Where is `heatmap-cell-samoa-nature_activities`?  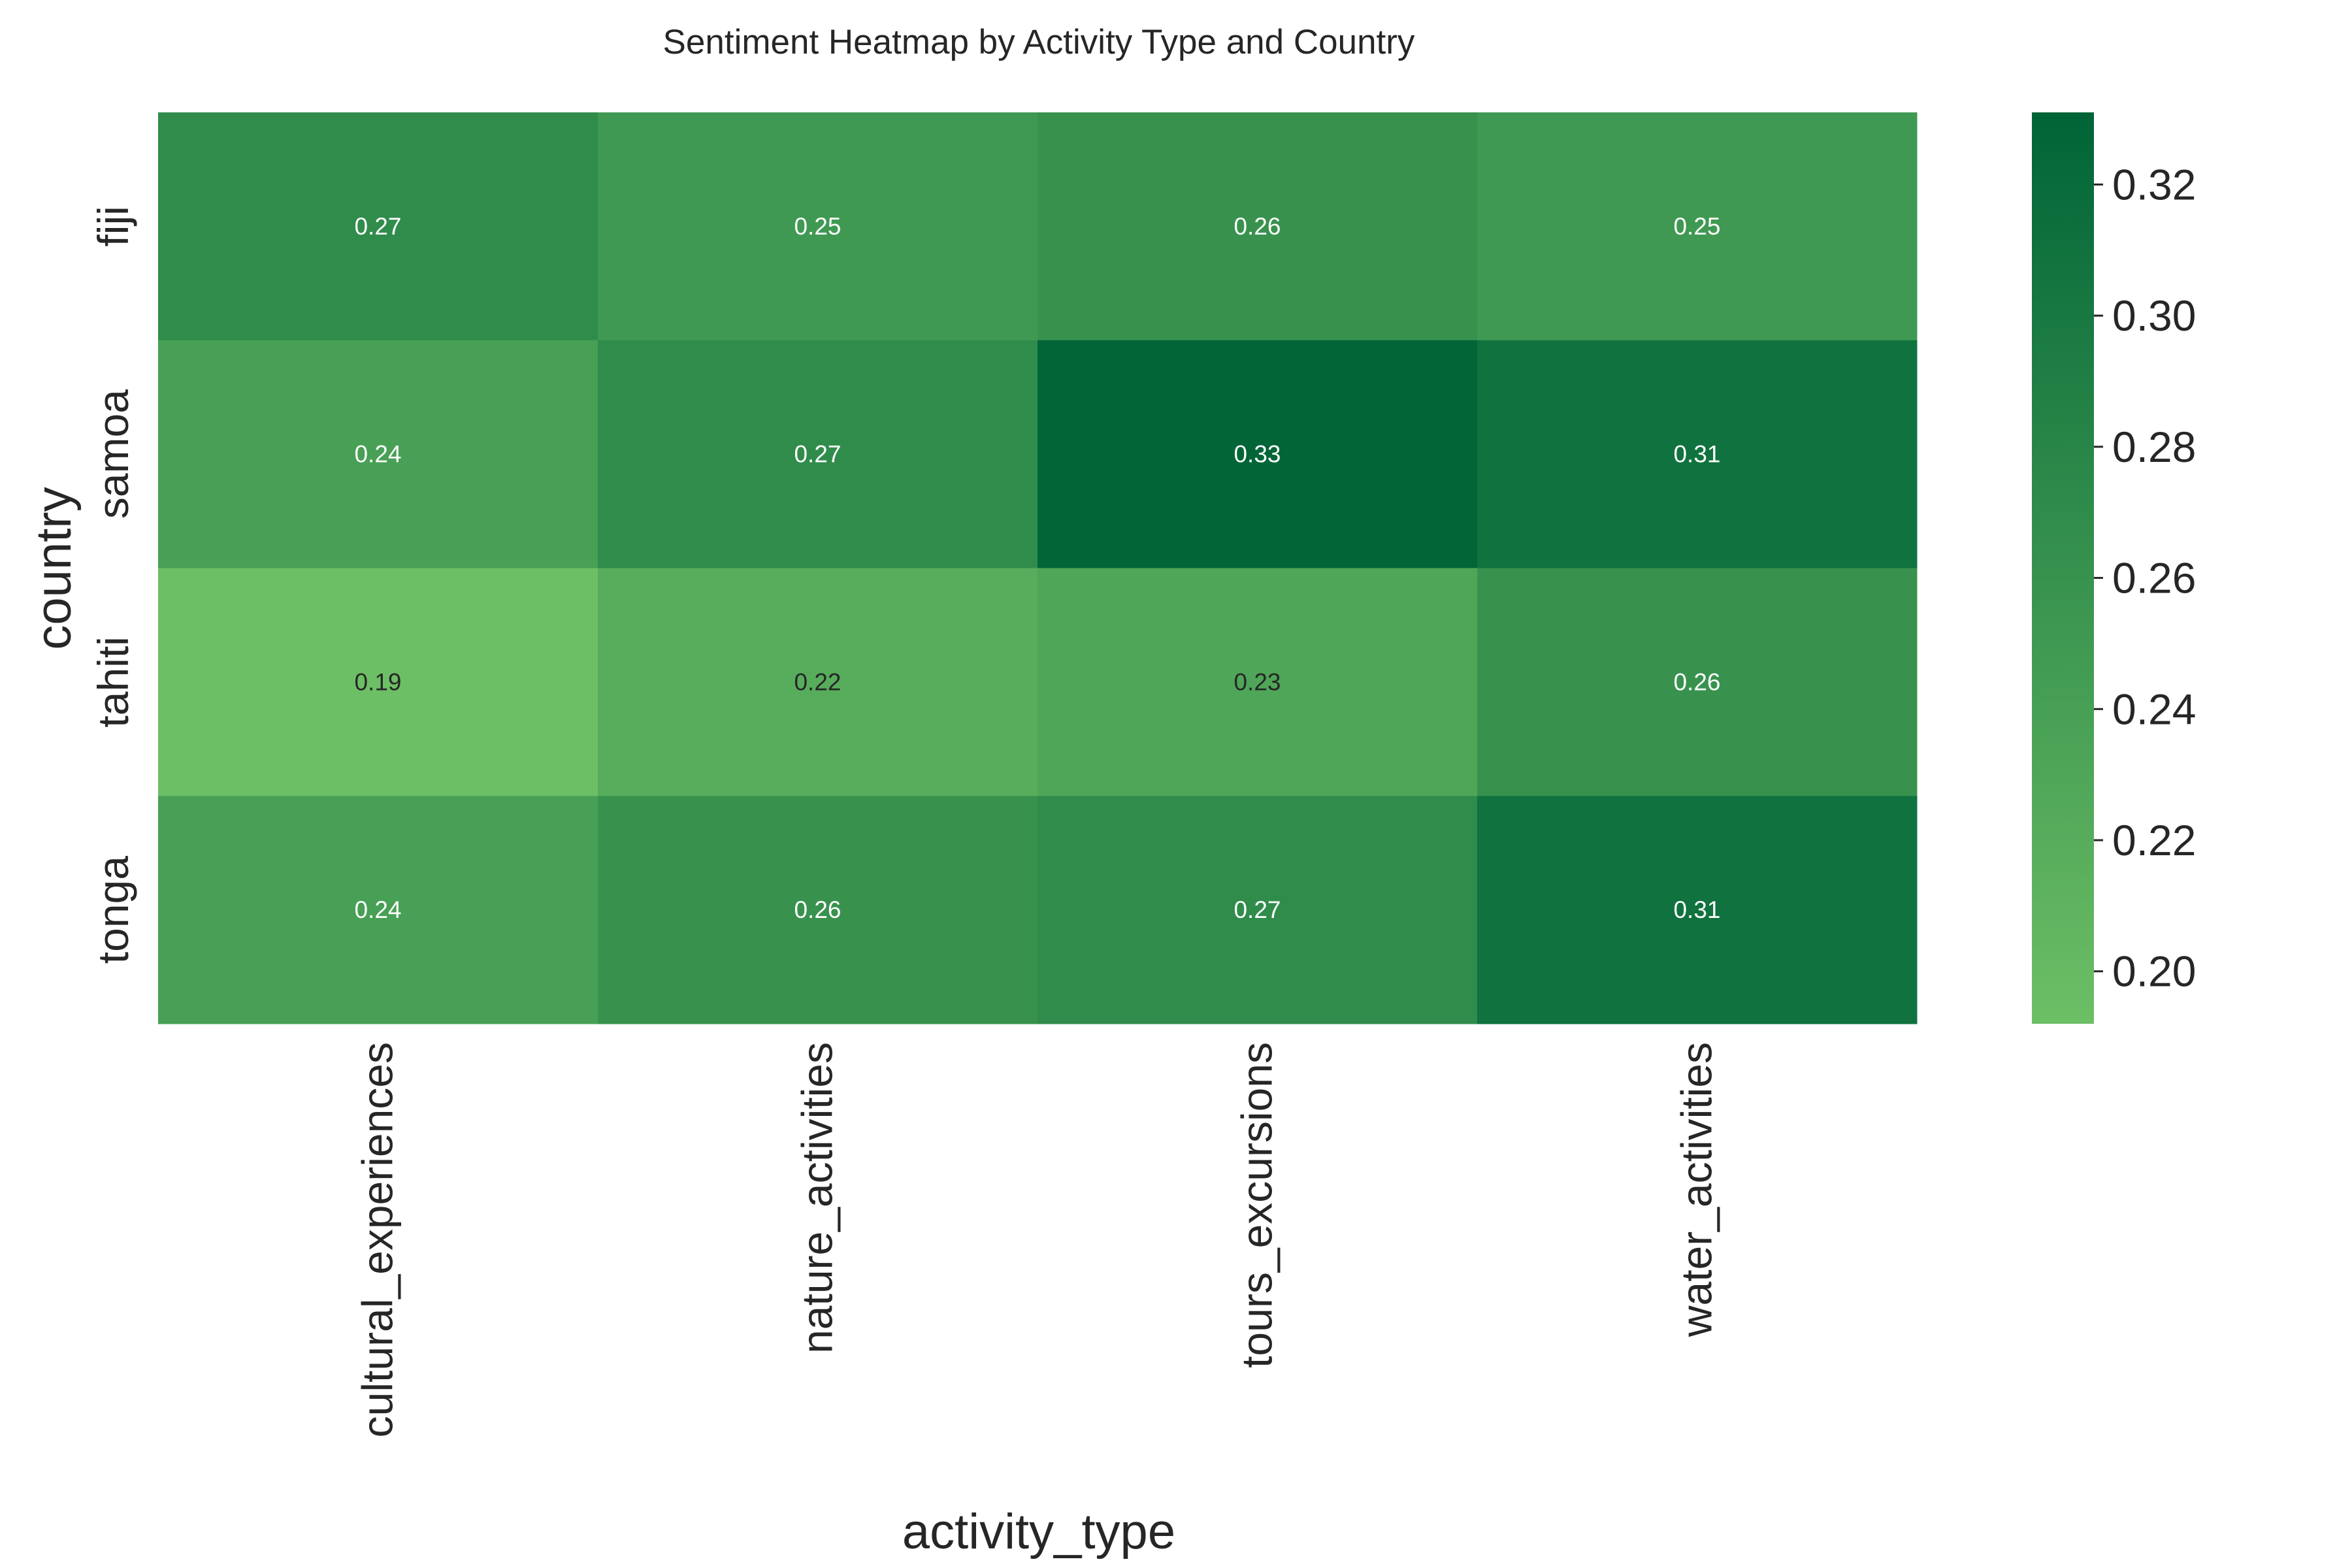 heatmap-cell-samoa-nature_activities is located at coordinates (818, 454).